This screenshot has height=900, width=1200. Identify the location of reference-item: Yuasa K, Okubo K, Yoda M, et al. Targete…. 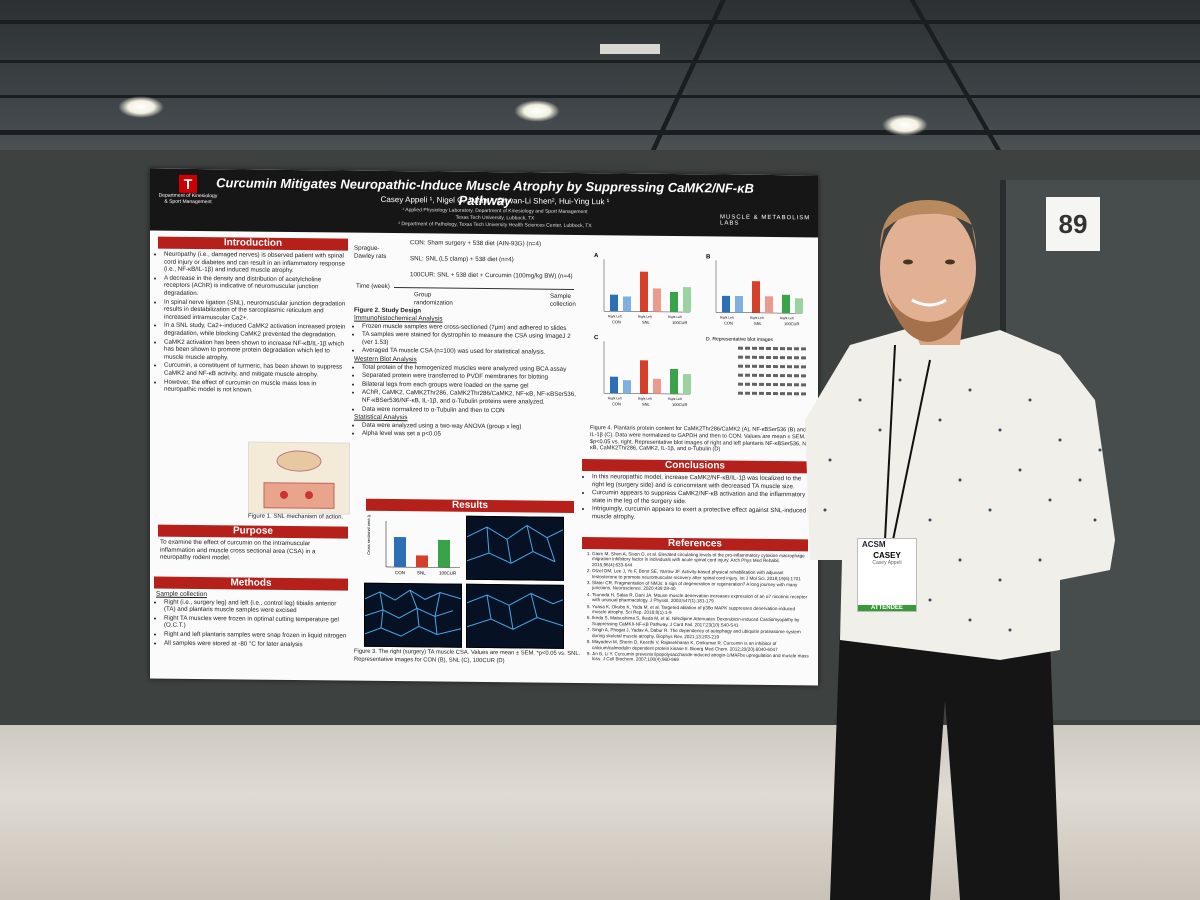
(701, 610).